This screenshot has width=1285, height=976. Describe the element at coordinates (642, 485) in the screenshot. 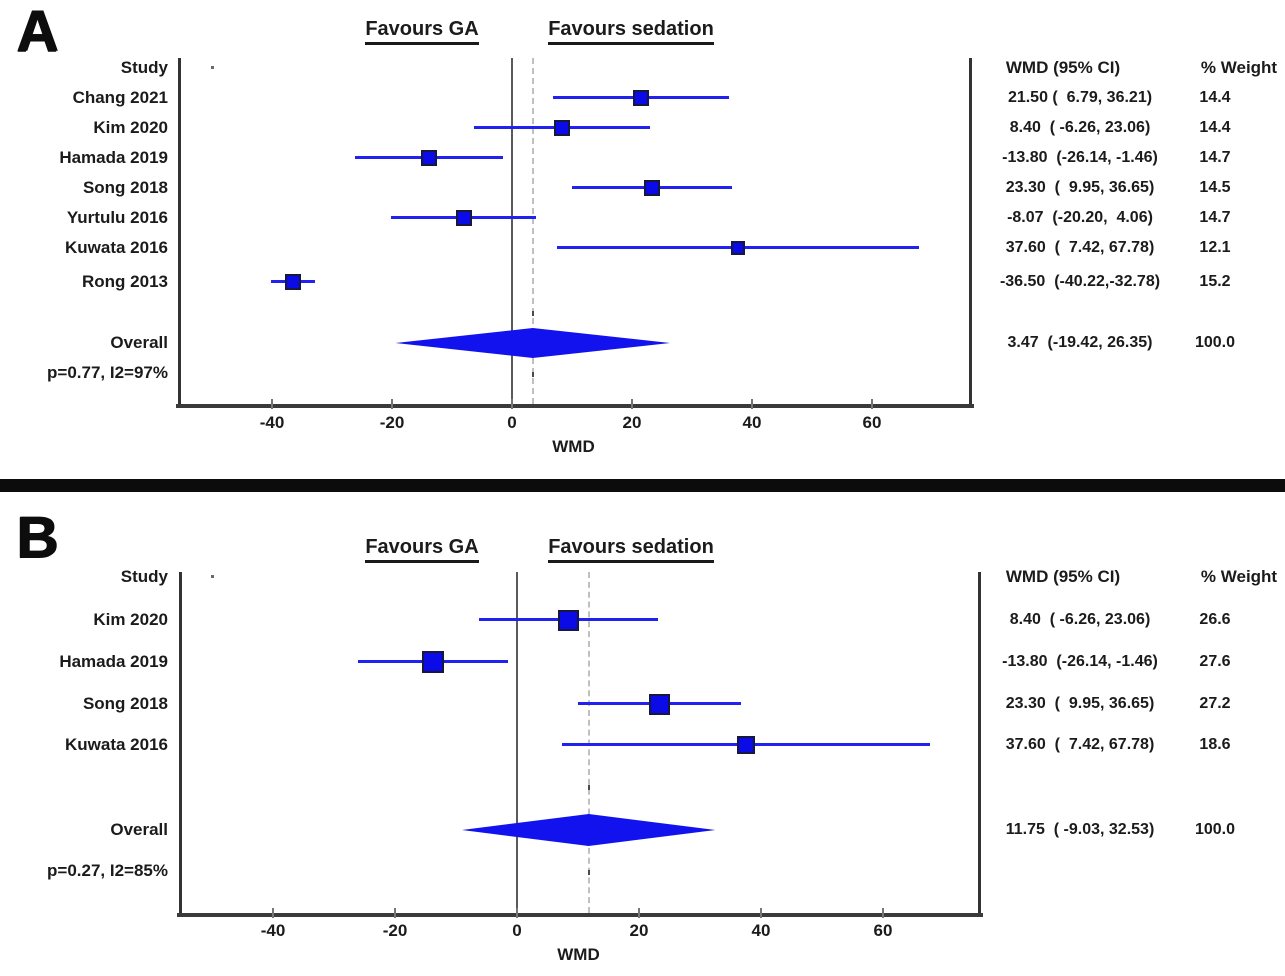

I see `panel-divider-bar` at that location.